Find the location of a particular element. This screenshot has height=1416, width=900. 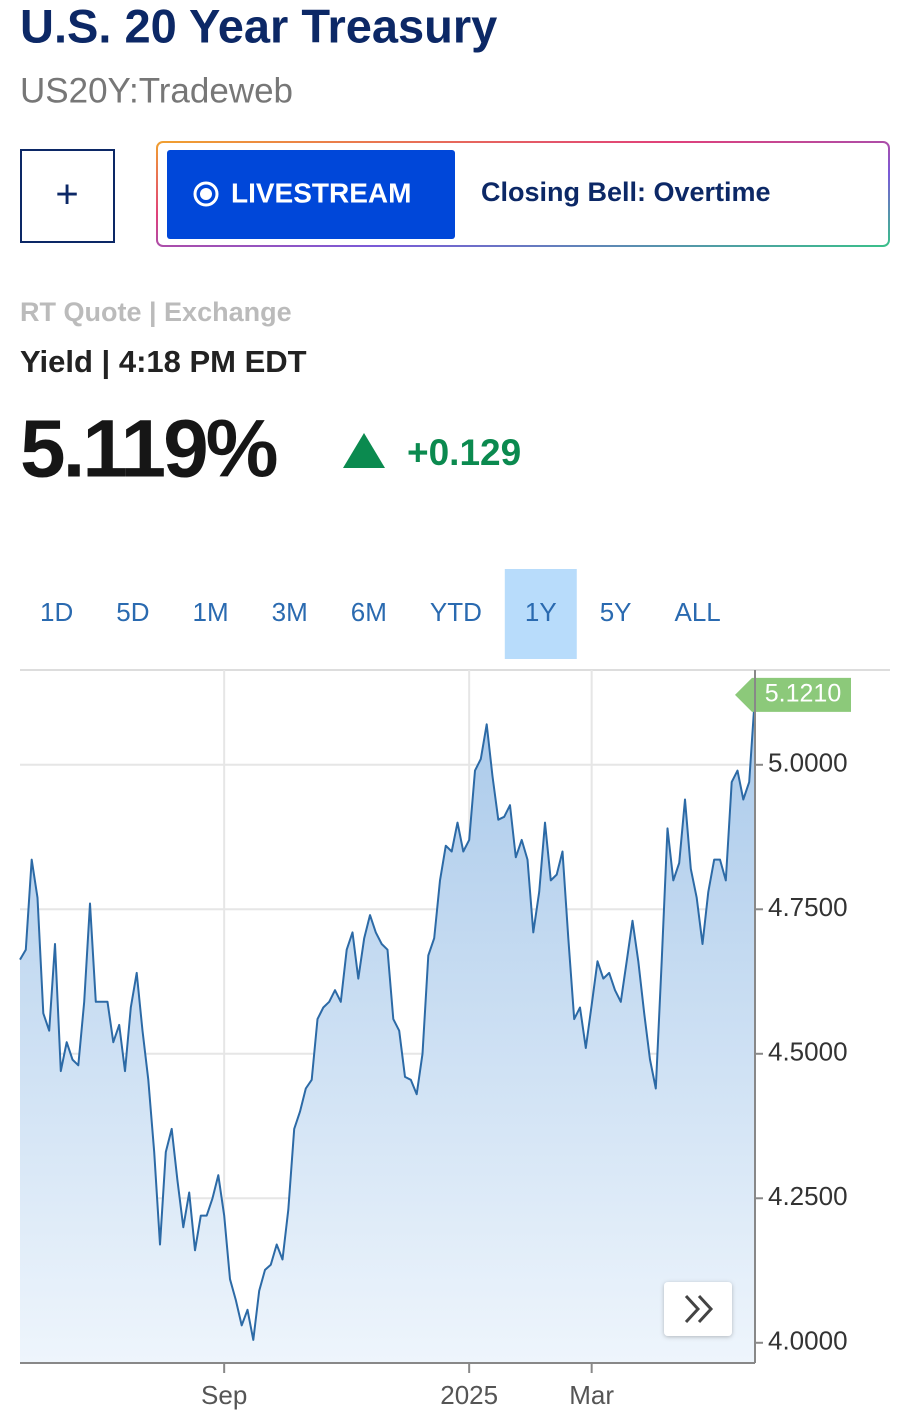

live-icon is located at coordinates (206, 194).